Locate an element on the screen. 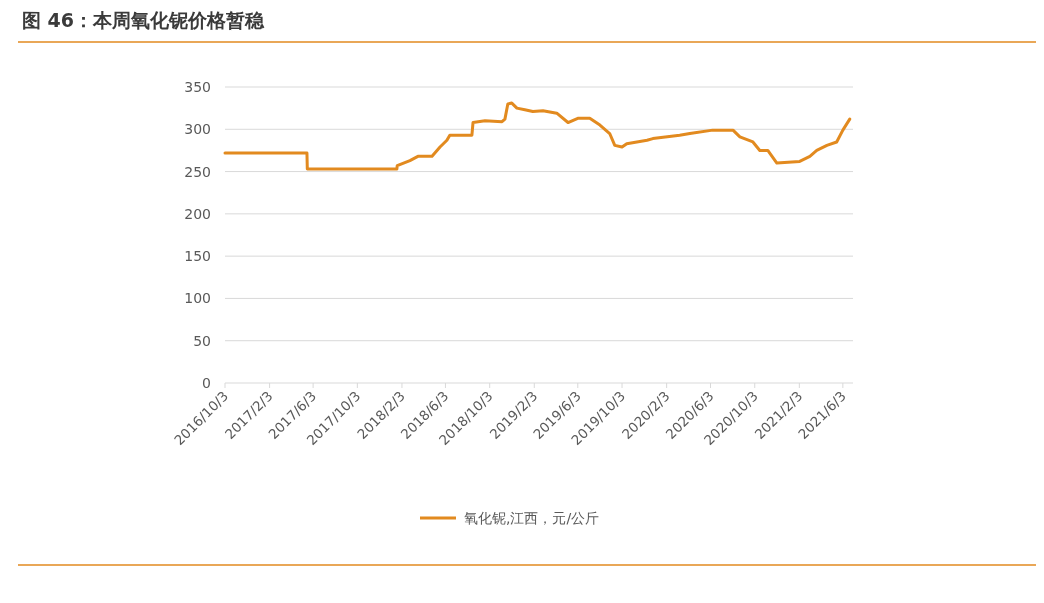 The height and width of the screenshot is (603, 1044). y-tick-label: 350 is located at coordinates (197, 87).